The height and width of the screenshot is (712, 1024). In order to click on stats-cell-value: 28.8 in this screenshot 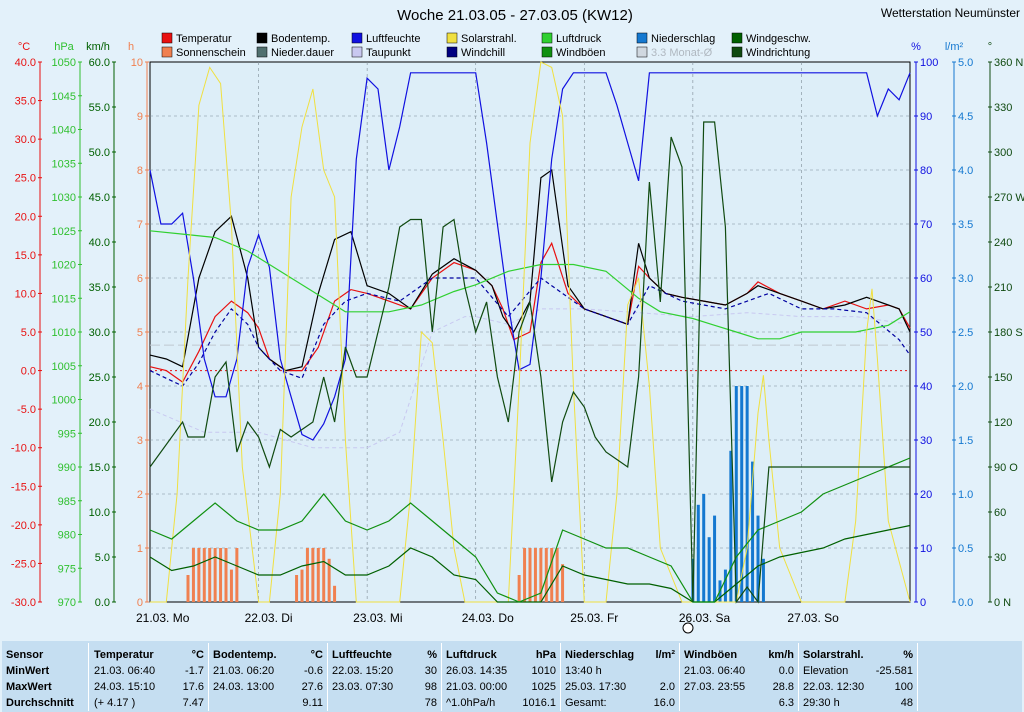, I will do `click(783, 687)`.